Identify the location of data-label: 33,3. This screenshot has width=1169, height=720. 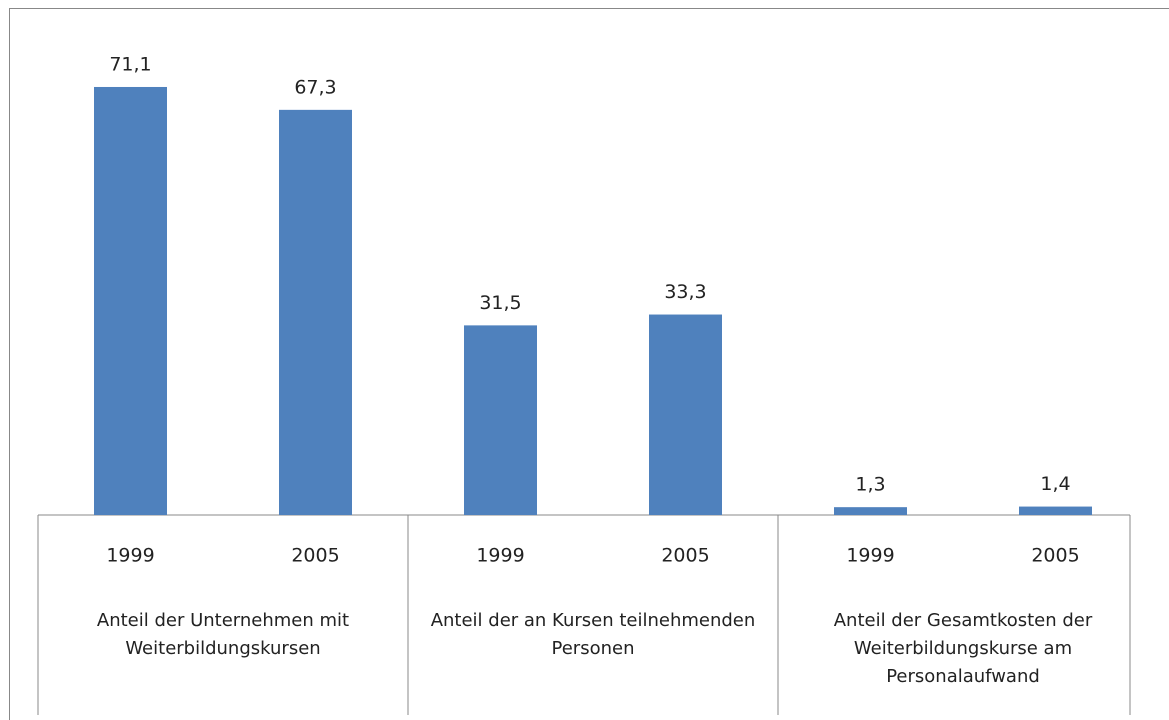
(685, 292).